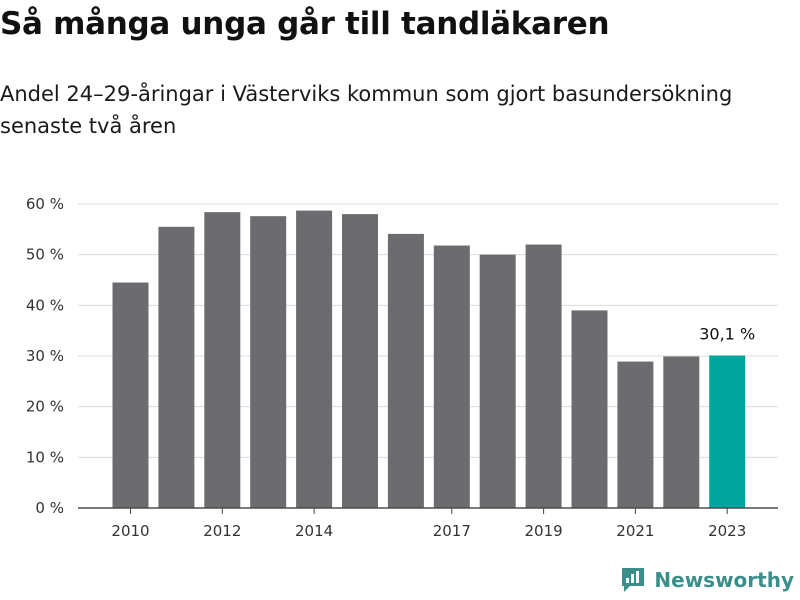 The height and width of the screenshot is (600, 800). What do you see at coordinates (49, 508) in the screenshot?
I see `y-tick-label: 0 %` at bounding box center [49, 508].